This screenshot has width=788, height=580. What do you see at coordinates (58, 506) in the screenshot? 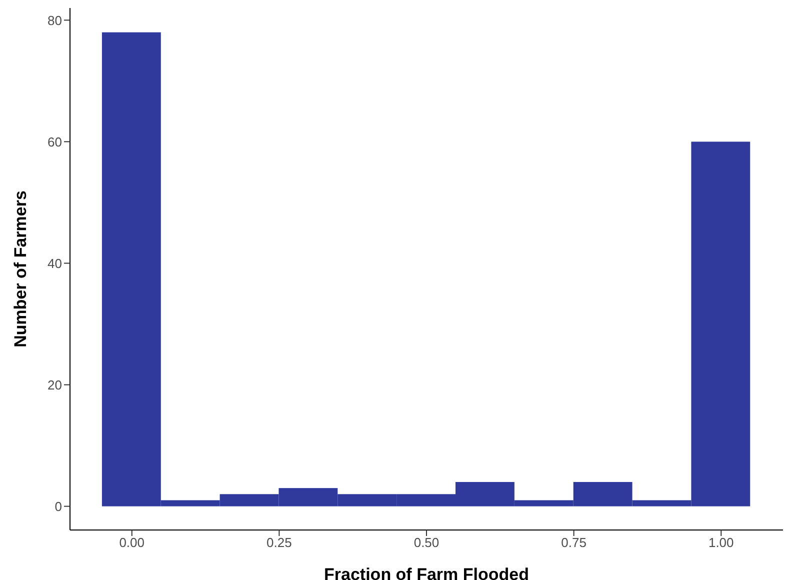
I see `y-tick-label: 0` at bounding box center [58, 506].